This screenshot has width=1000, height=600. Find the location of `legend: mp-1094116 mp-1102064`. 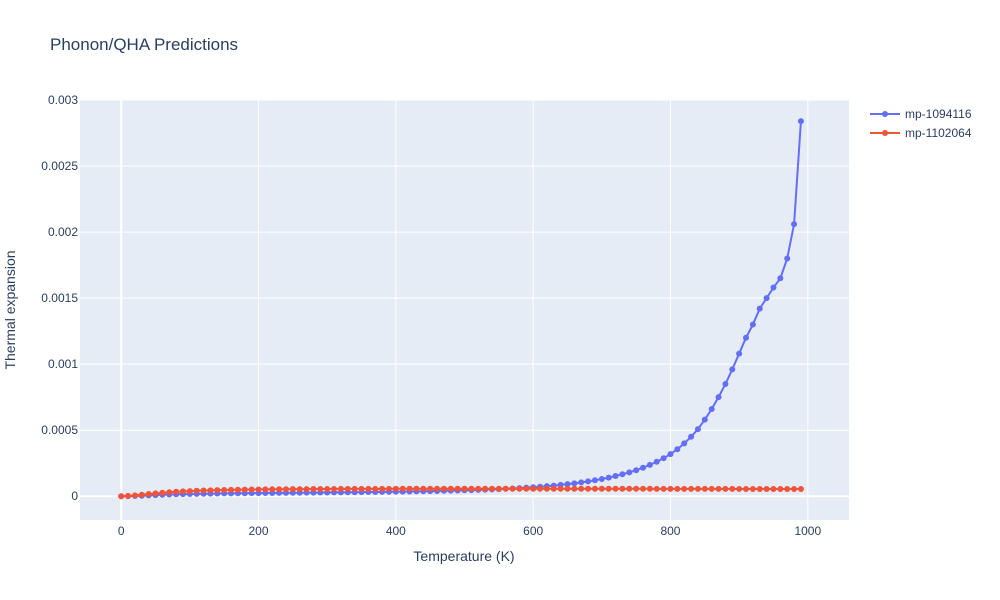

legend: mp-1094116 mp-1102064 is located at coordinates (921, 123).